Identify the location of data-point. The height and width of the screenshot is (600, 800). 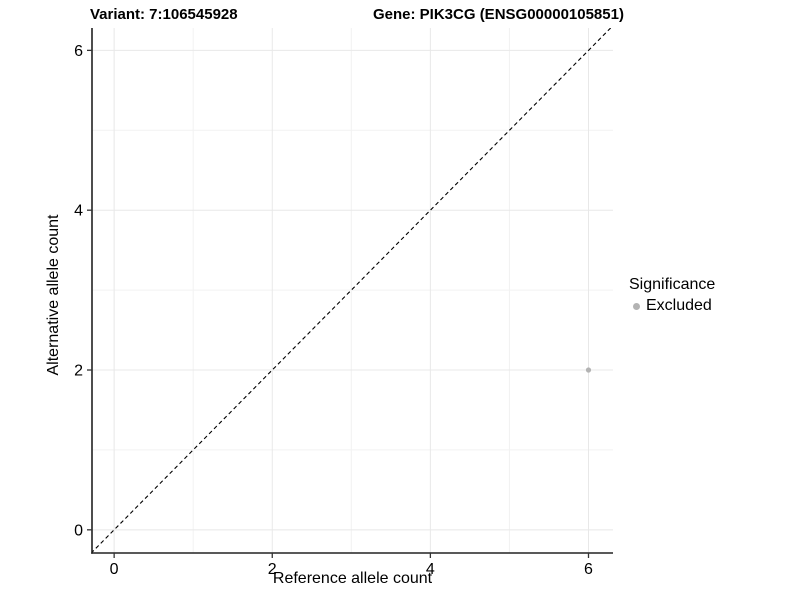
(588, 370).